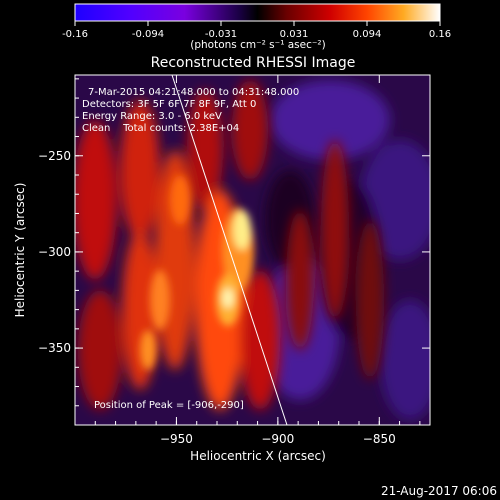 This screenshot has width=500, height=500. What do you see at coordinates (253, 63) in the screenshot?
I see `image-title: Reconstructed RHESSI Image` at bounding box center [253, 63].